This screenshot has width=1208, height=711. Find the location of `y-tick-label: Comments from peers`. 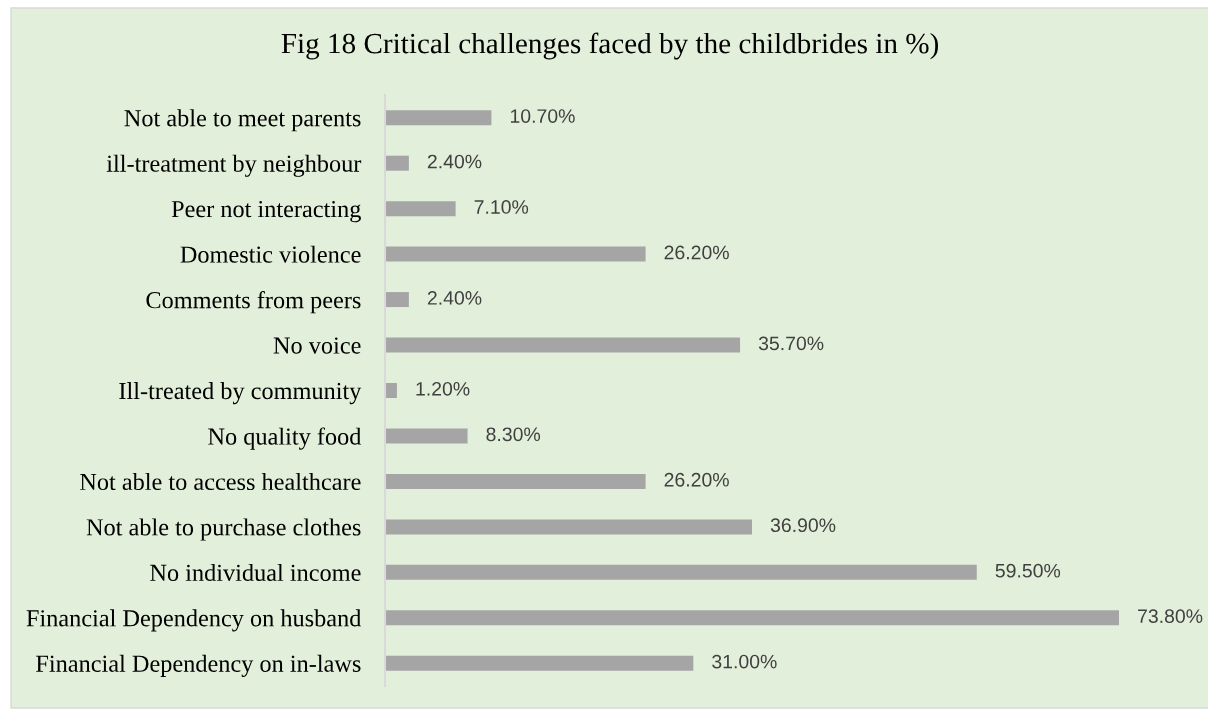

y-tick-label: Comments from peers is located at coordinates (253, 302).